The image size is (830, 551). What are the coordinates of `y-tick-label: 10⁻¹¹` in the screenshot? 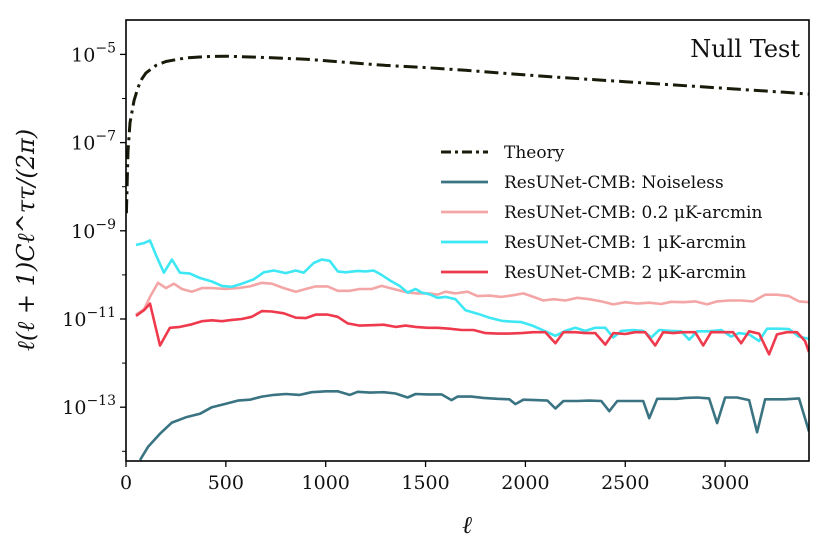 It's located at (89, 318).